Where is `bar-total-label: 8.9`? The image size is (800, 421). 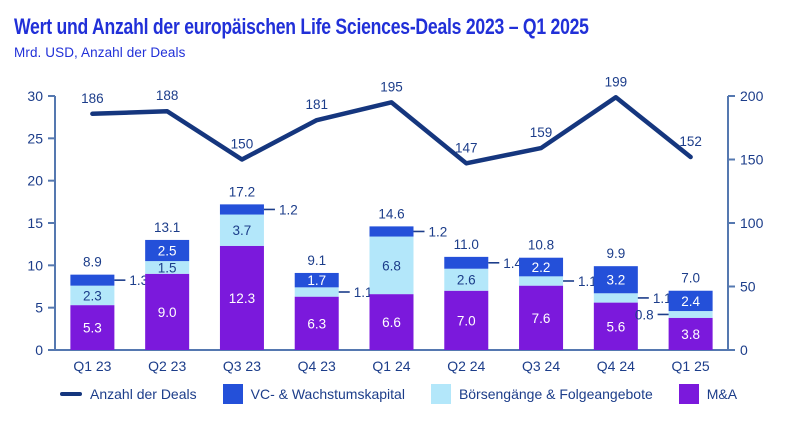
bar-total-label: 8.9 is located at coordinates (92, 262).